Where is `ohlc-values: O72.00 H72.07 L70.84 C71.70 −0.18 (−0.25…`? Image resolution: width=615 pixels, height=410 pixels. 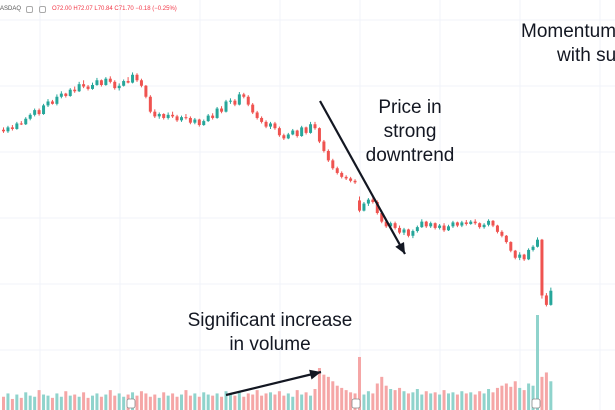 ohlc-values: O72.00 H72.07 L70.84 C71.70 −0.18 (−0.25… is located at coordinates (114, 9).